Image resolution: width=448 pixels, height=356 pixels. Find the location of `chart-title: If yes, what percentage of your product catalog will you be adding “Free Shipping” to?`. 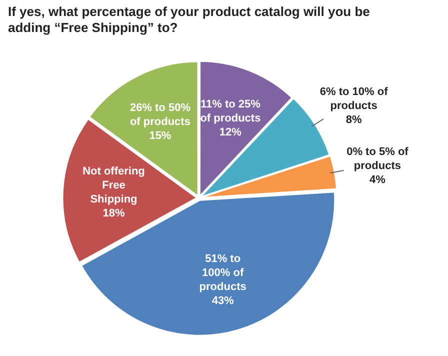

chart-title: If yes, what percentage of your product catalog will you be adding “Free Shipping” to? is located at coordinates (189, 20).